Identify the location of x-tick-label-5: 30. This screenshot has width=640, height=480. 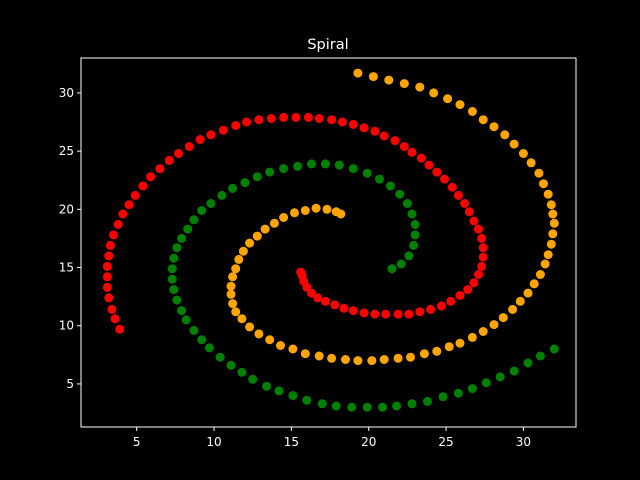
(523, 442).